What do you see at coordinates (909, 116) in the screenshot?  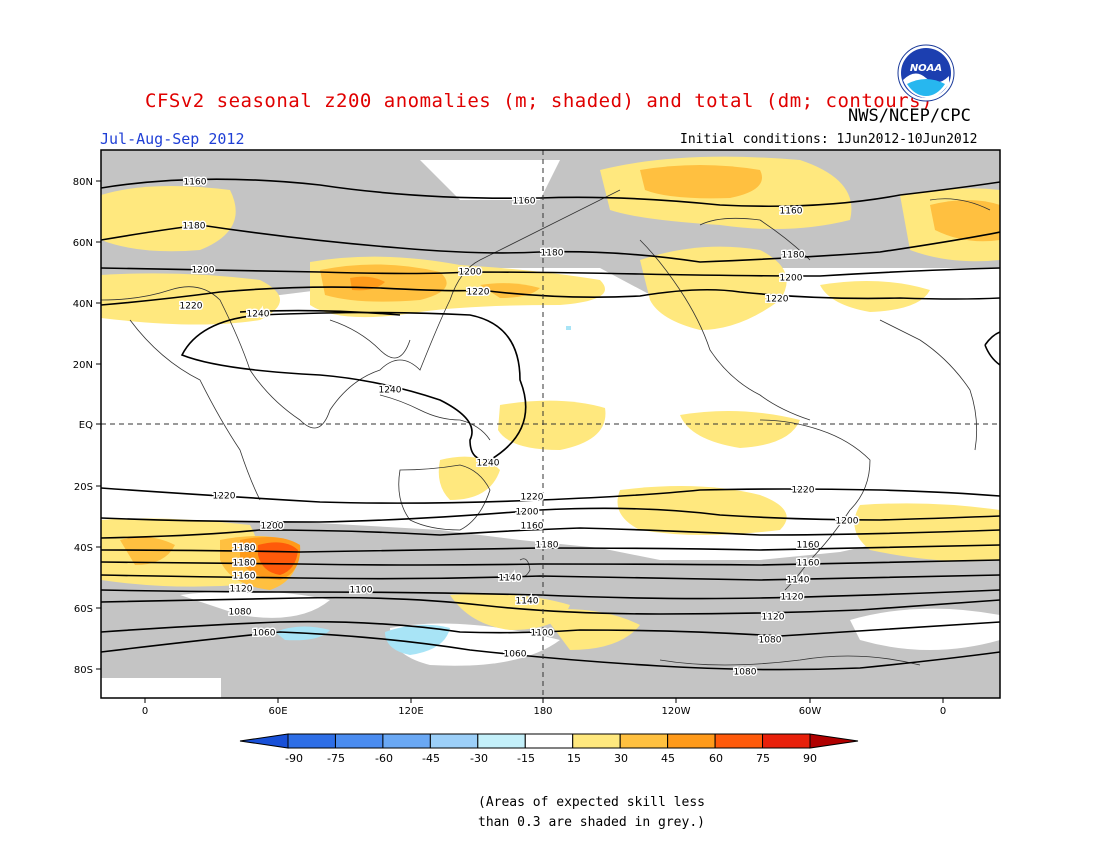 I see `agency-label: NWS/NCEP/CPC` at bounding box center [909, 116].